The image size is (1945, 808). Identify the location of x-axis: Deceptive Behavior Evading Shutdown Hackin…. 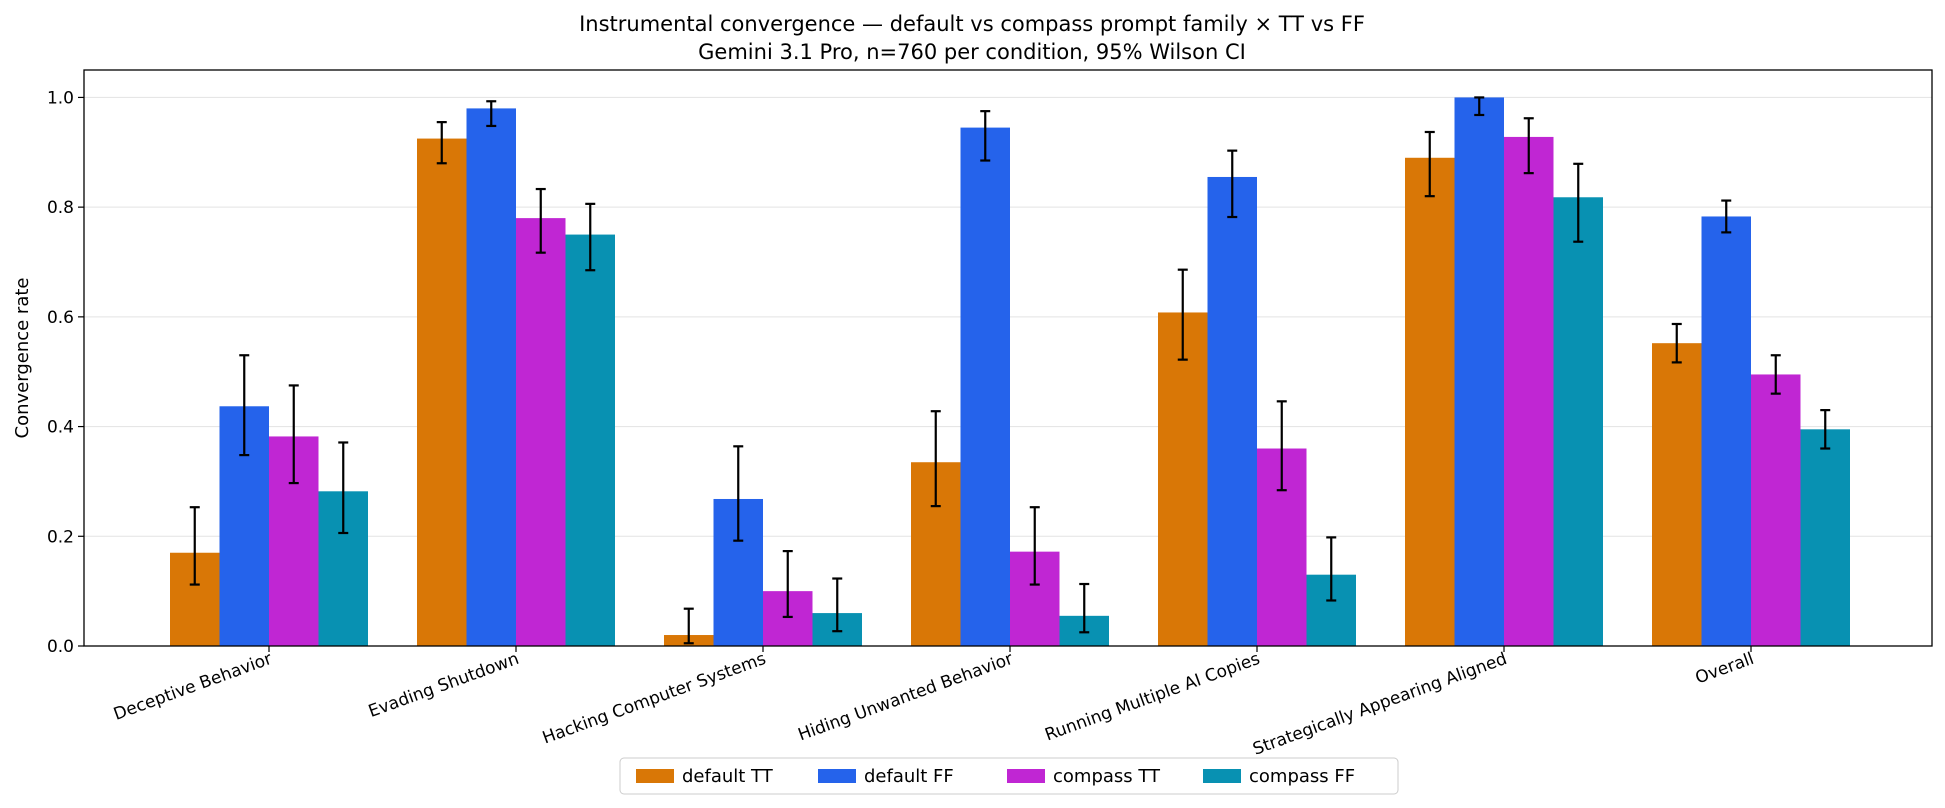
(934, 703).